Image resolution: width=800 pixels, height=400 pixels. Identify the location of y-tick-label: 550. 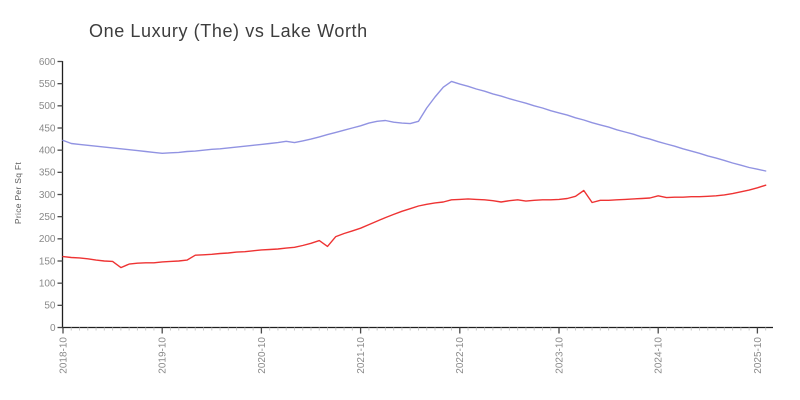
(47, 84).